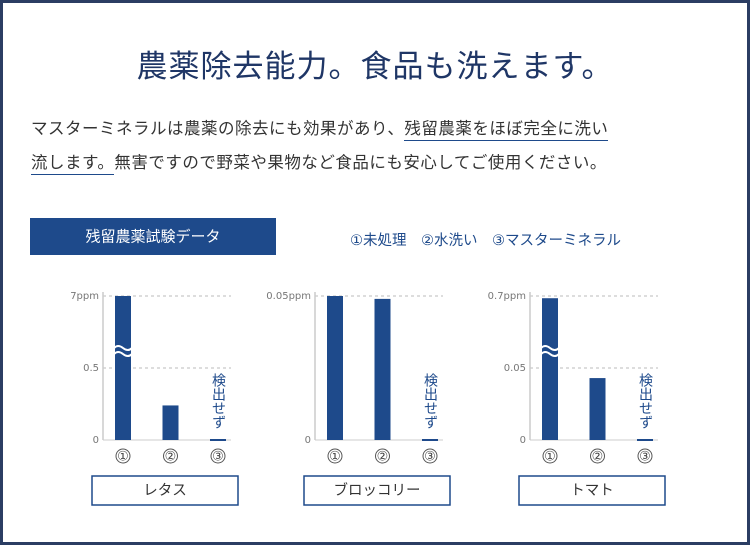  I want to click on body-line: 流します。無害ですので野菜や果物など食品にも安心してご使用ください。, so click(319, 162).